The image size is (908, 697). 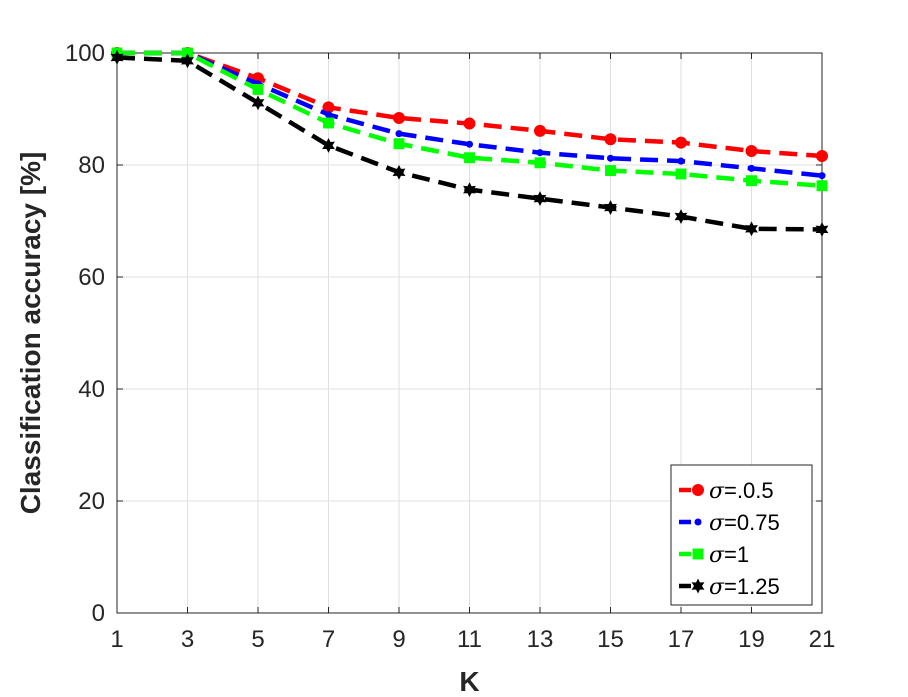 What do you see at coordinates (91, 277) in the screenshot?
I see `y-tick-label: 60` at bounding box center [91, 277].